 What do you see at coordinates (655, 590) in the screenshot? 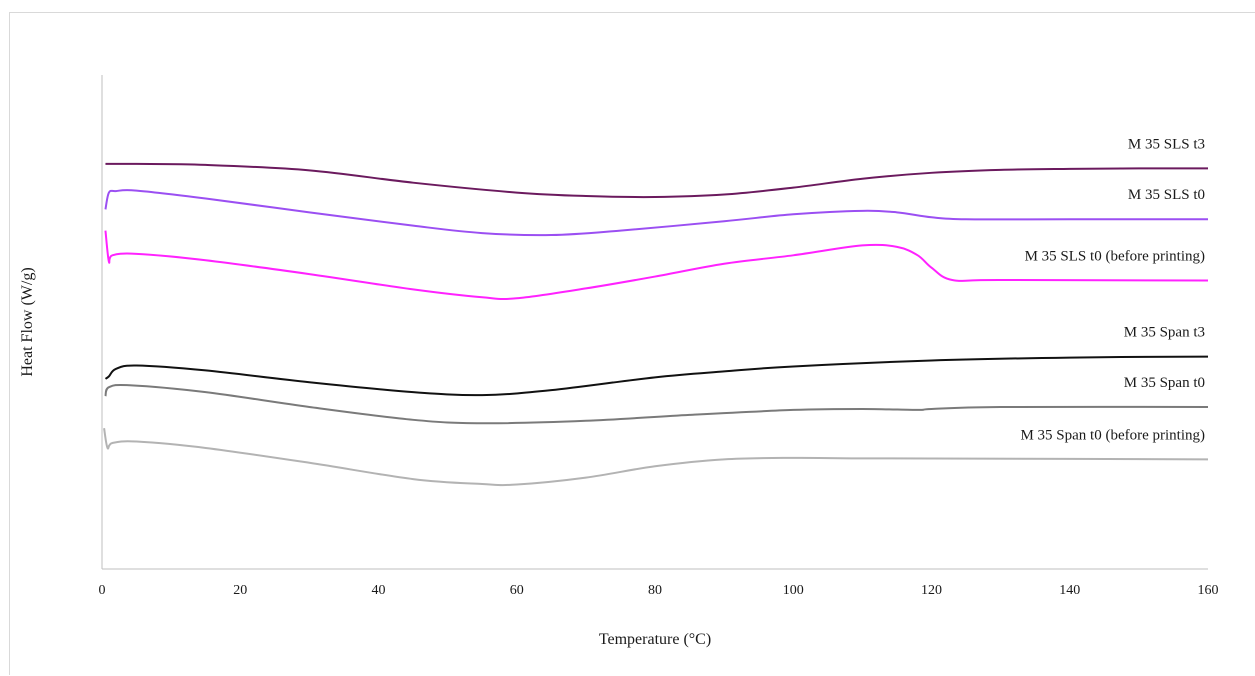
I see `x-tick-label: 80` at bounding box center [655, 590].